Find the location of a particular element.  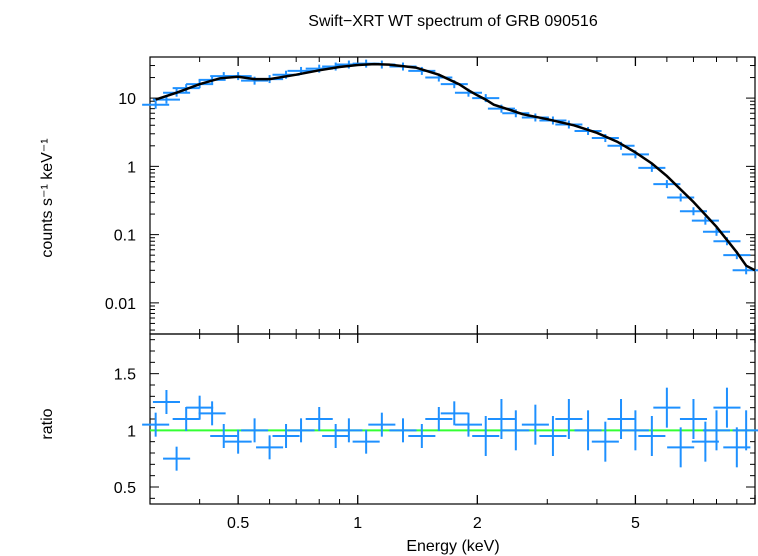

y-tick-label: 0.5 is located at coordinates (125, 488).